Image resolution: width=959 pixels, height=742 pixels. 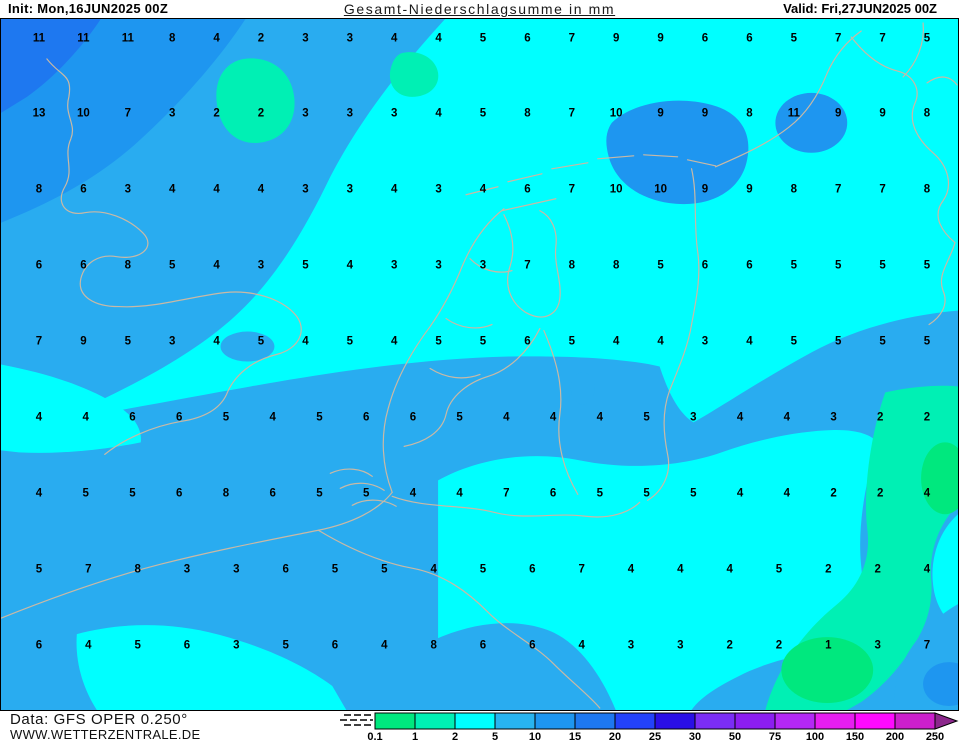 What do you see at coordinates (815, 736) in the screenshot?
I see `legend-tick-label: 100` at bounding box center [815, 736].